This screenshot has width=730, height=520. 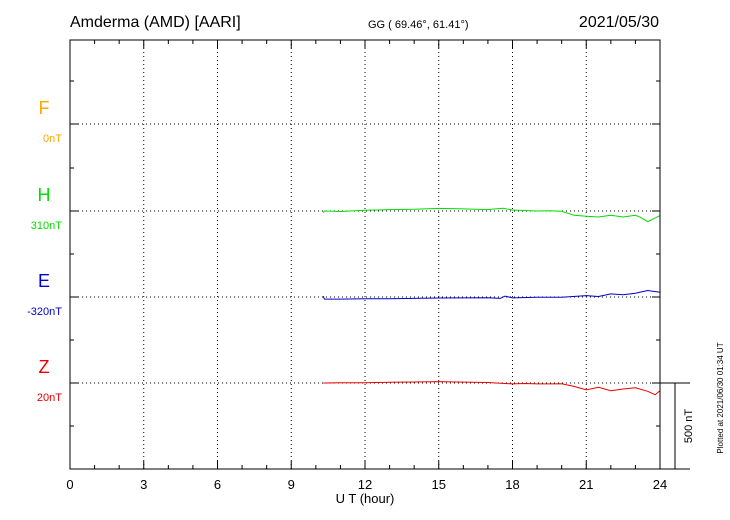 What do you see at coordinates (291, 484) in the screenshot?
I see `x-tick-label: 9` at bounding box center [291, 484].